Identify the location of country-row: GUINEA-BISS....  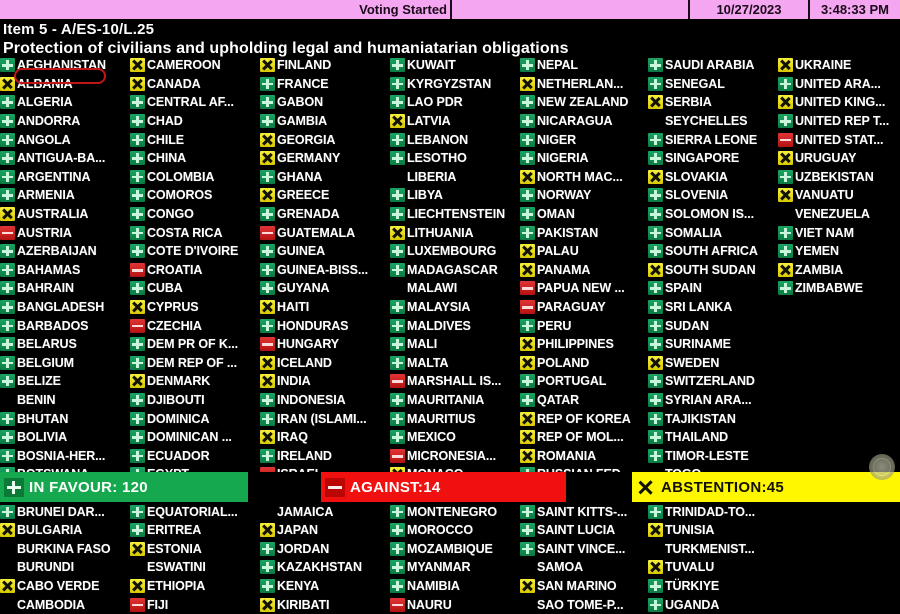
(325, 270).